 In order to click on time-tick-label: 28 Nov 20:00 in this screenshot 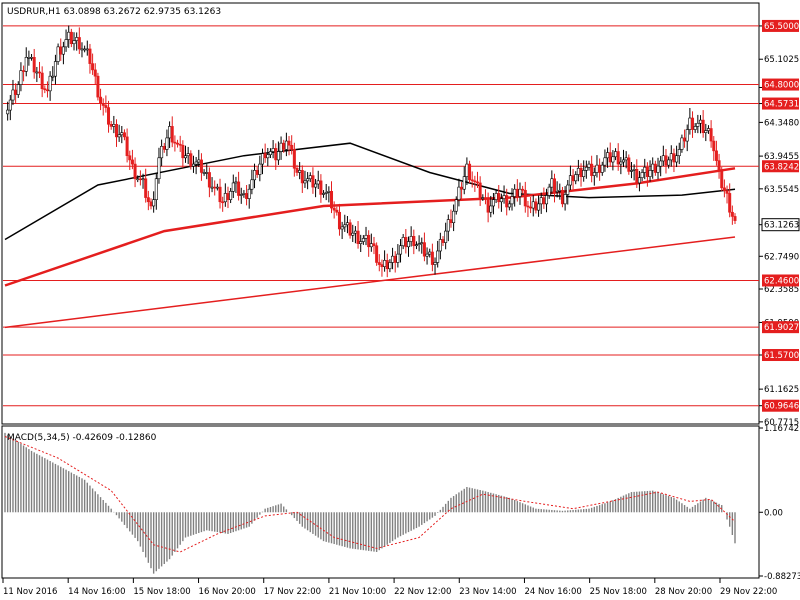, I will do `click(683, 592)`.